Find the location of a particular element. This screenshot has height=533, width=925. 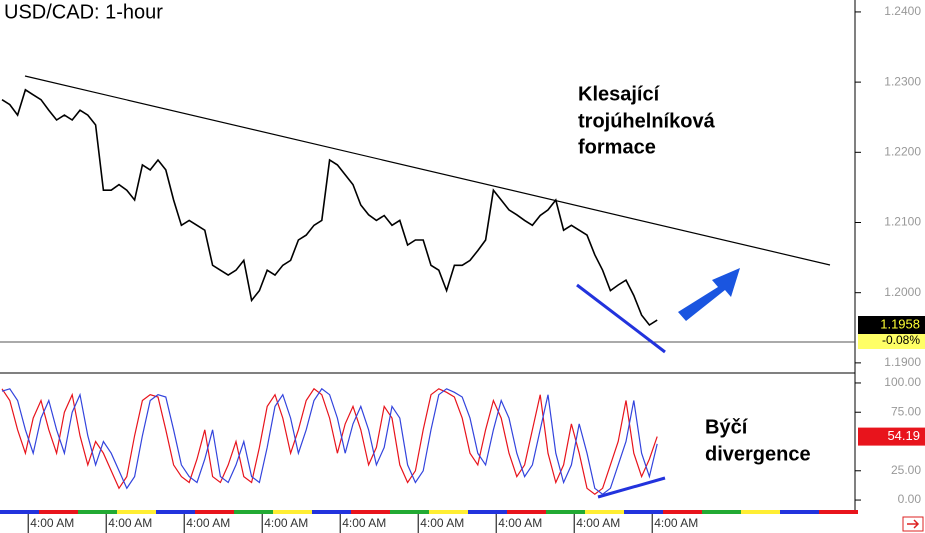

series-line is located at coordinates (329, 441).